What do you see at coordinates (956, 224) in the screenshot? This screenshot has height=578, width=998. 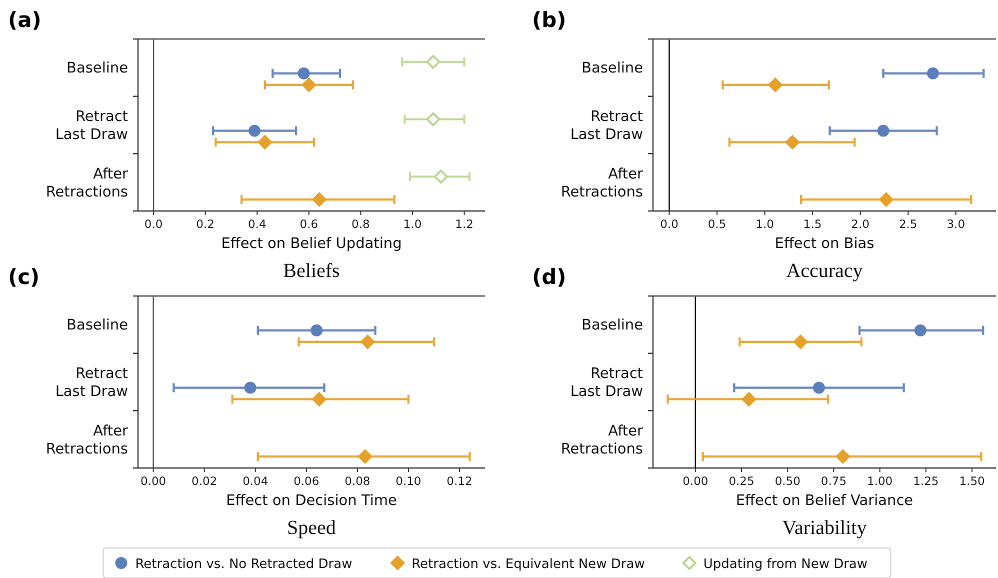 I see `x-tick-label: 3.0` at bounding box center [956, 224].